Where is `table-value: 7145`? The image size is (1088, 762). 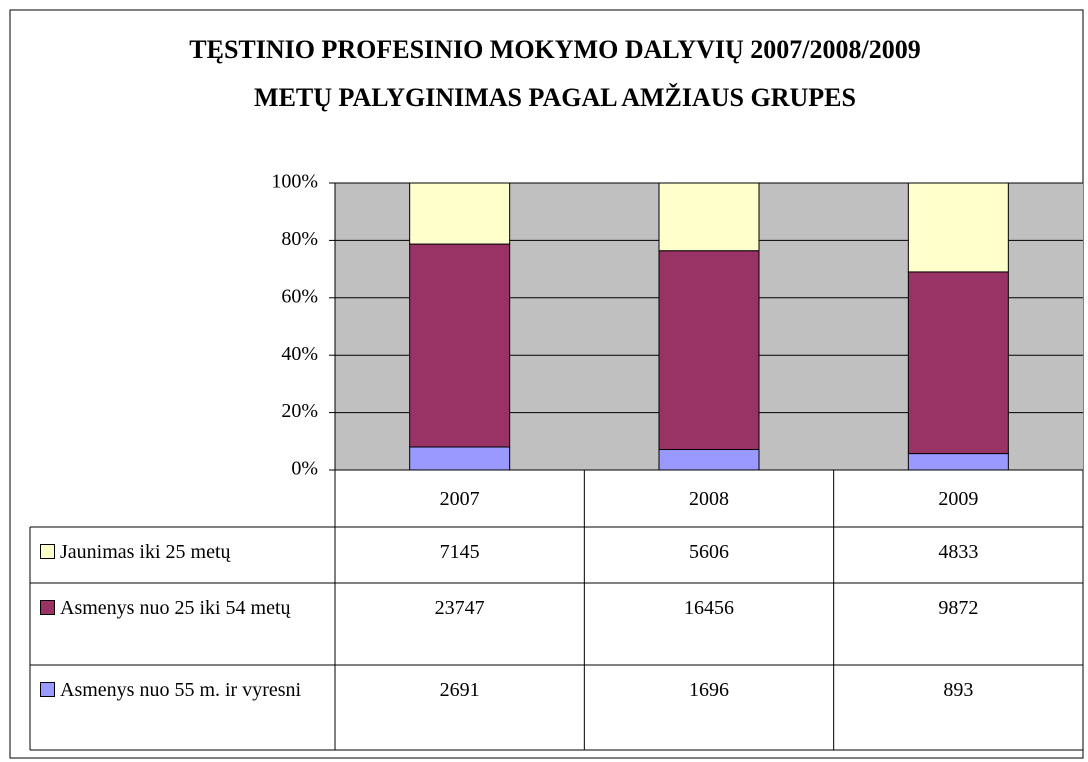 table-value: 7145 is located at coordinates (459, 552).